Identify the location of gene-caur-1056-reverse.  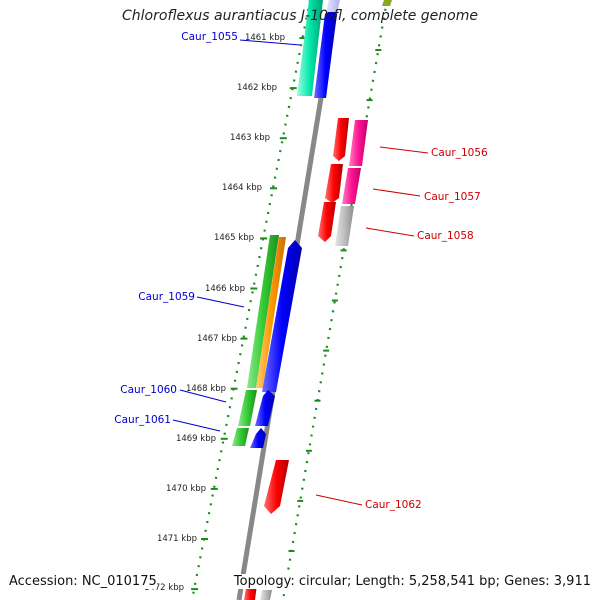
(341, 139).